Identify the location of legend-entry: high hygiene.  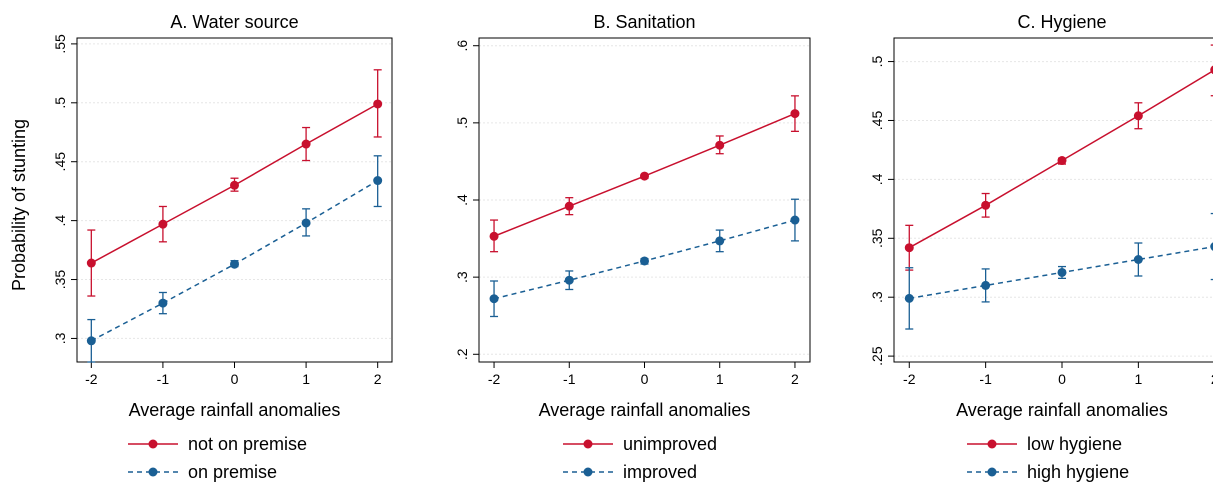
(1048, 472).